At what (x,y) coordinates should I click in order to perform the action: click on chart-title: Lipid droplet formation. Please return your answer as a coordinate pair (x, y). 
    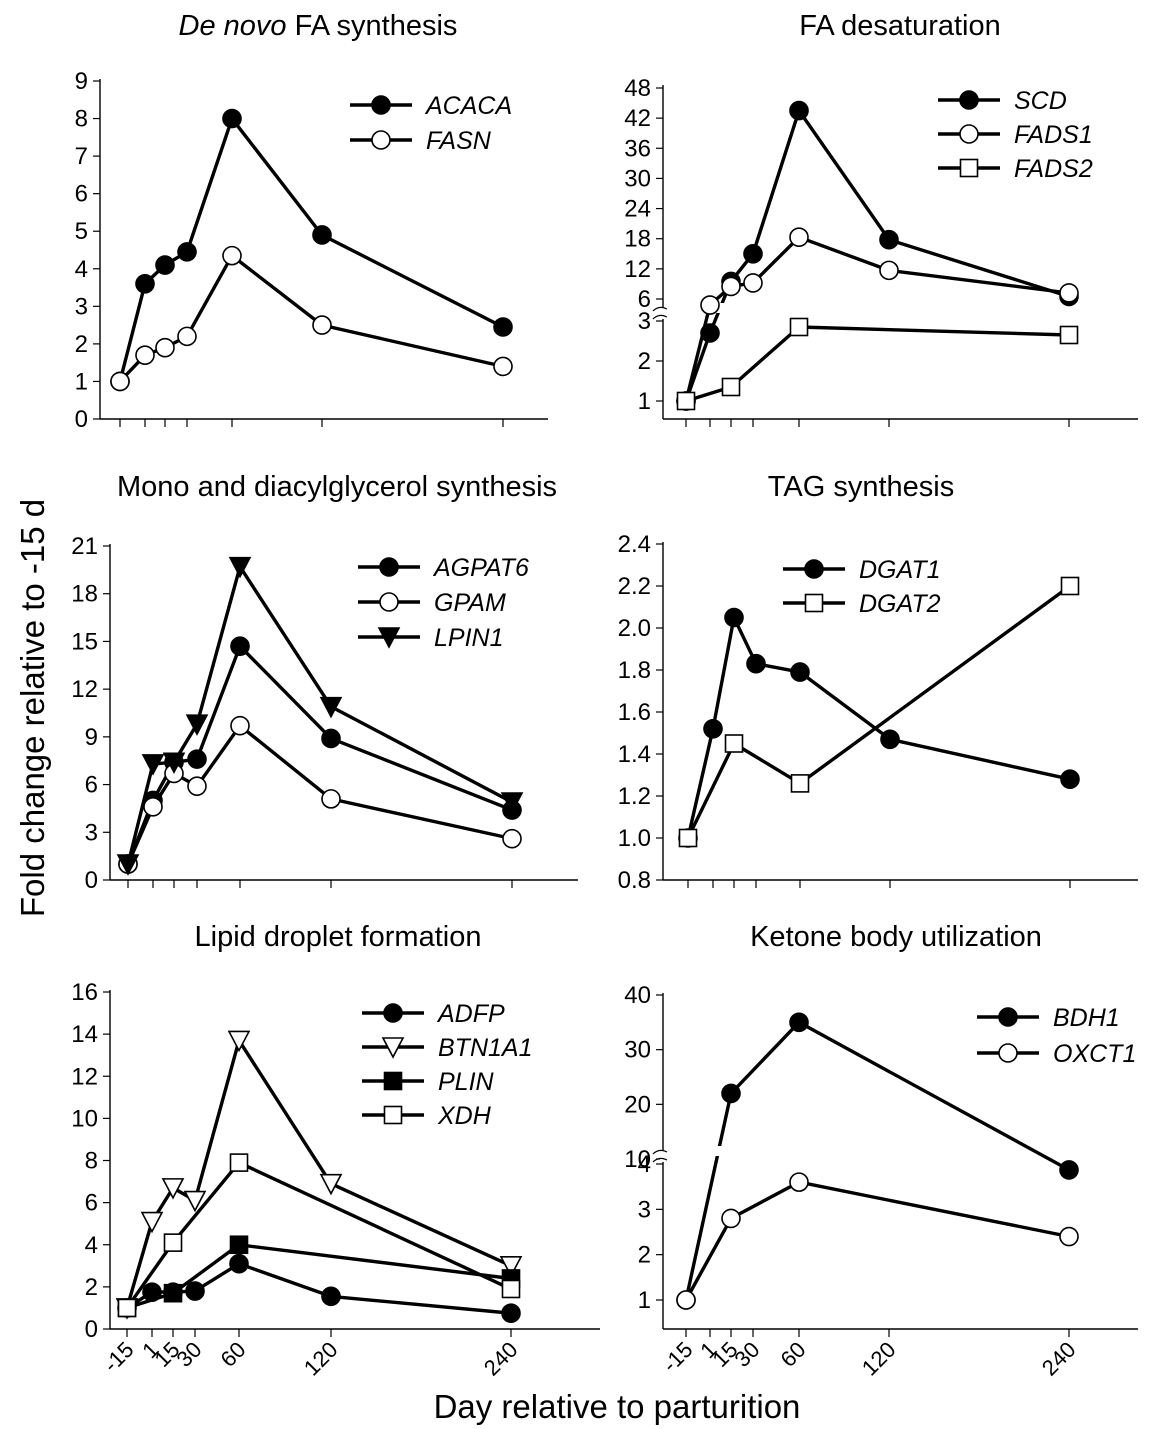
    Looking at the image, I should click on (338, 937).